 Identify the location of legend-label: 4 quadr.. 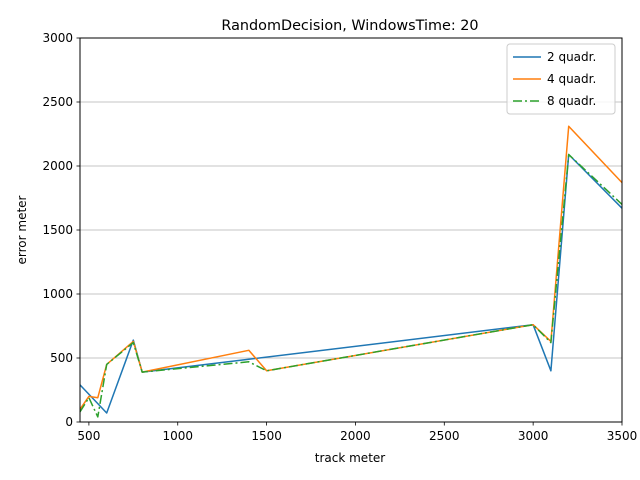
(571, 79).